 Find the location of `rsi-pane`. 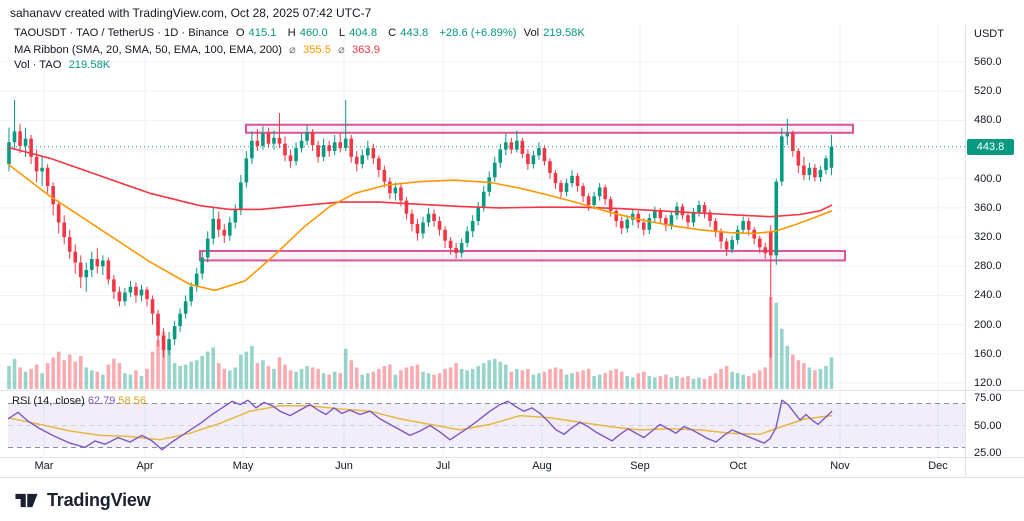

rsi-pane is located at coordinates (486, 425).